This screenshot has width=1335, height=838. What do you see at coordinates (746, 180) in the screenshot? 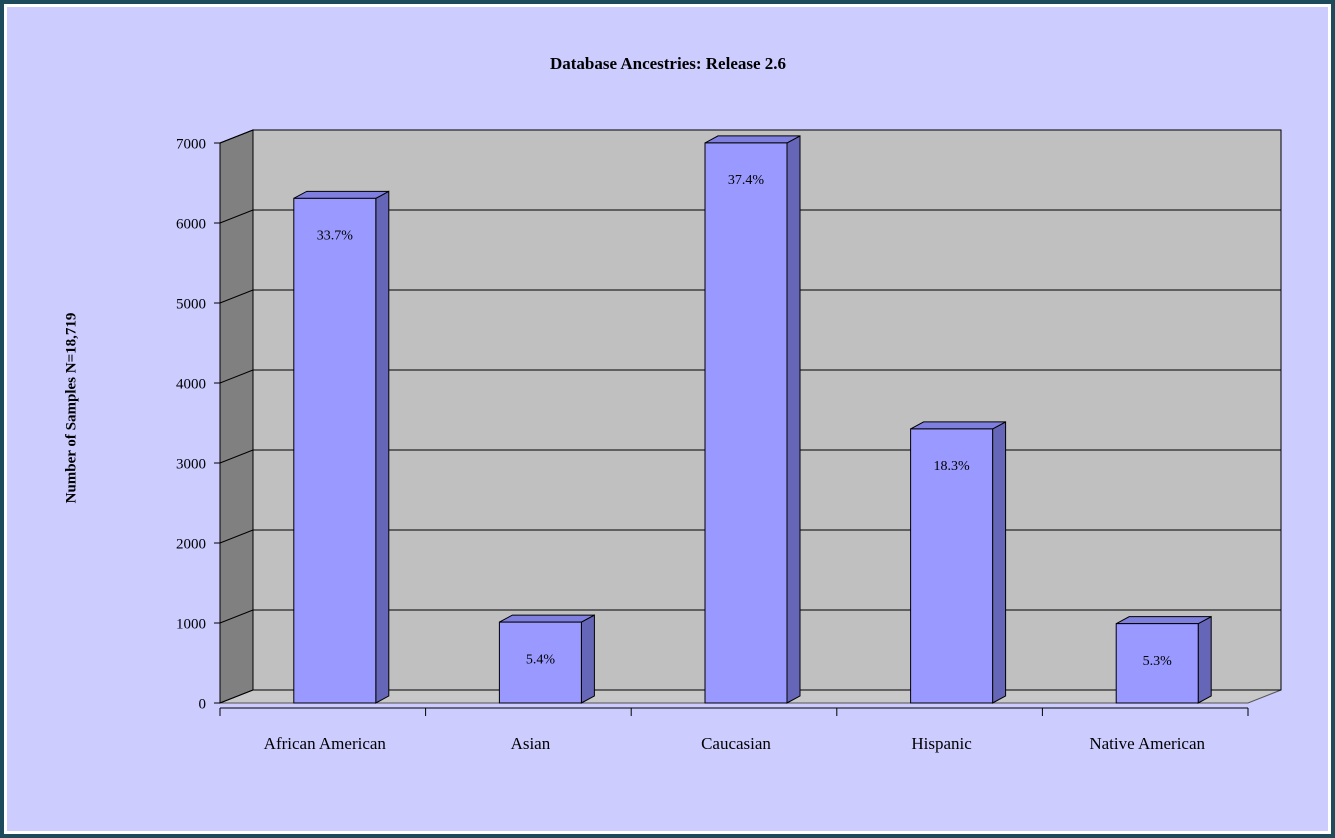
I see `value-label: 37.4%` at bounding box center [746, 180].